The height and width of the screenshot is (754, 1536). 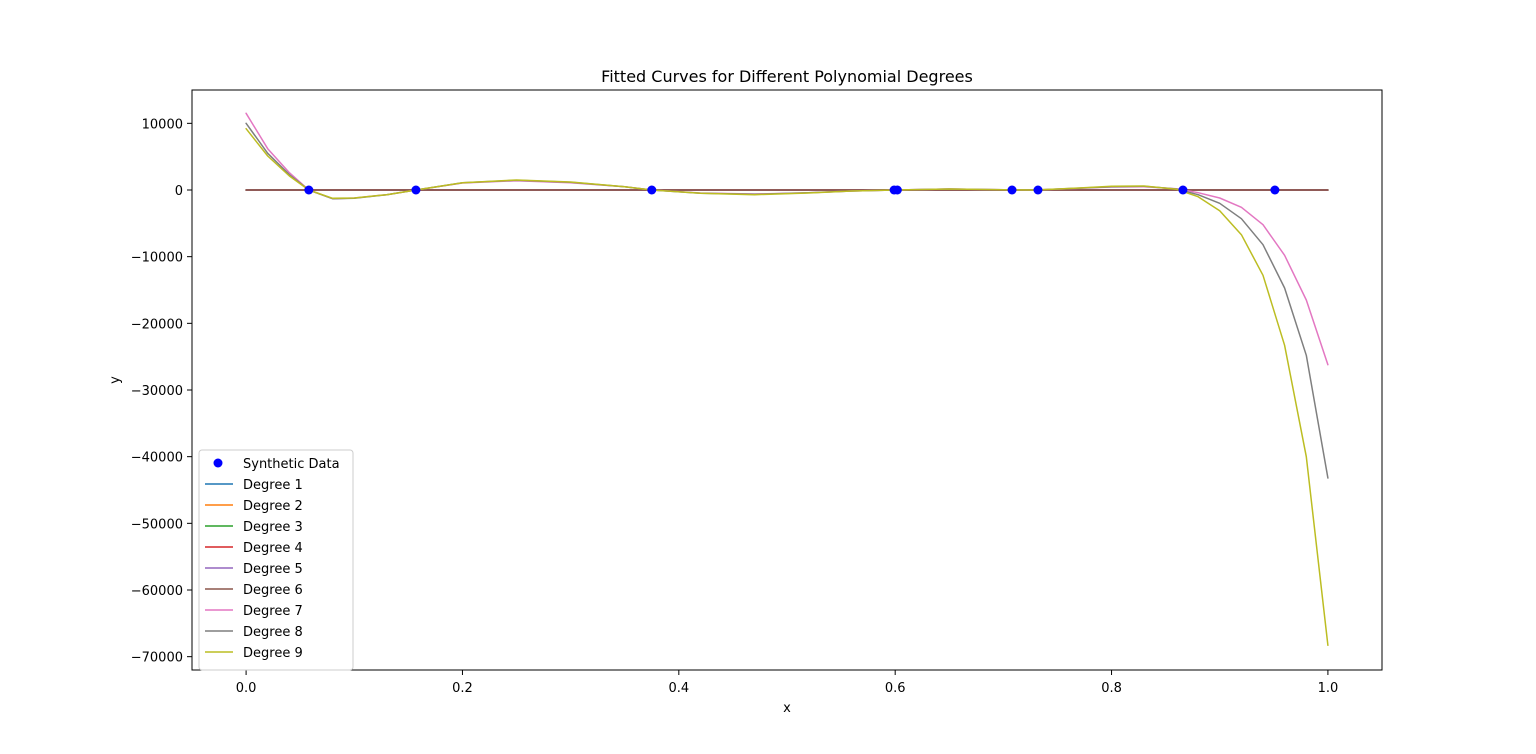 I want to click on y-axis-label: y, so click(x=115, y=380).